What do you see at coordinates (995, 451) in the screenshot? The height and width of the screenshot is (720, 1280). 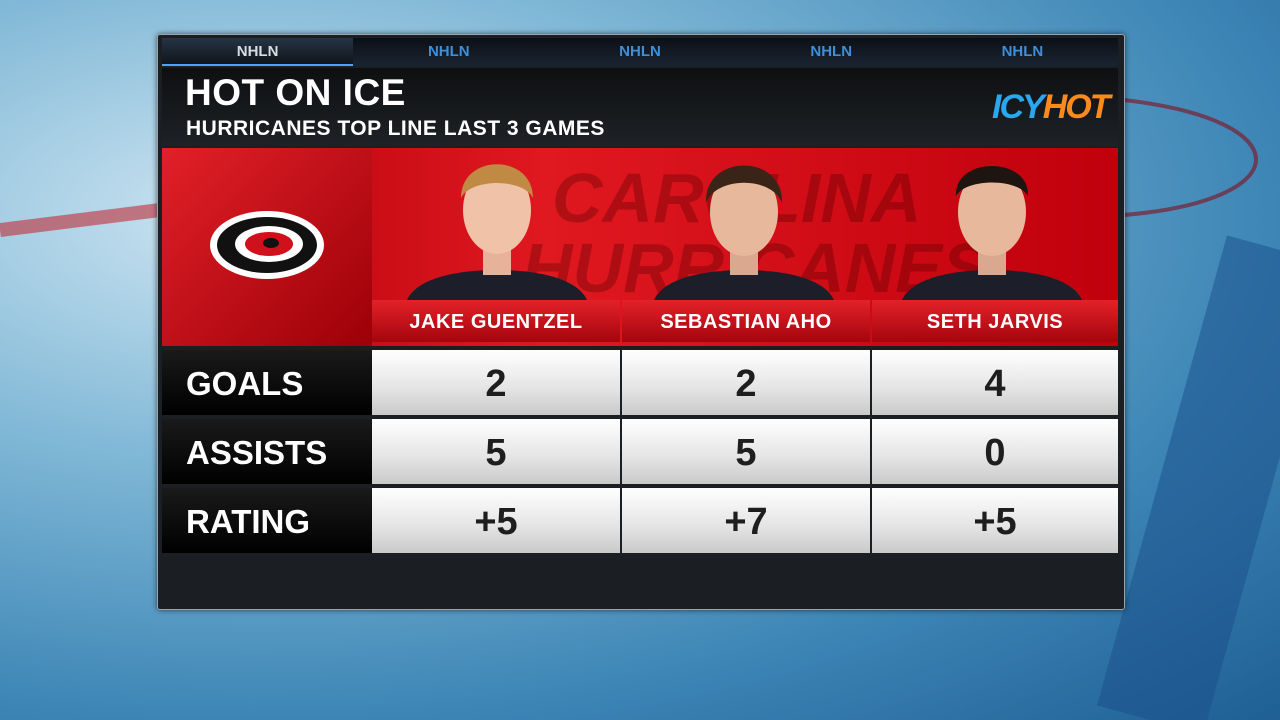 I see `stat-value: 0` at bounding box center [995, 451].